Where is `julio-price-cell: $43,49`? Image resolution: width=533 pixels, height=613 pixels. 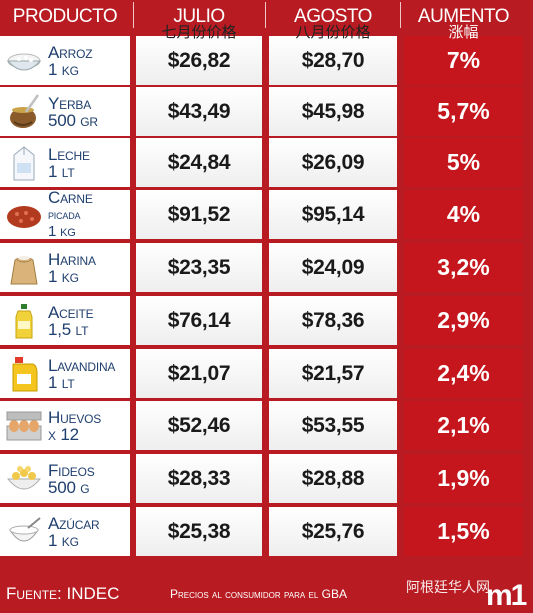
julio-price-cell: $43,49 is located at coordinates (199, 111).